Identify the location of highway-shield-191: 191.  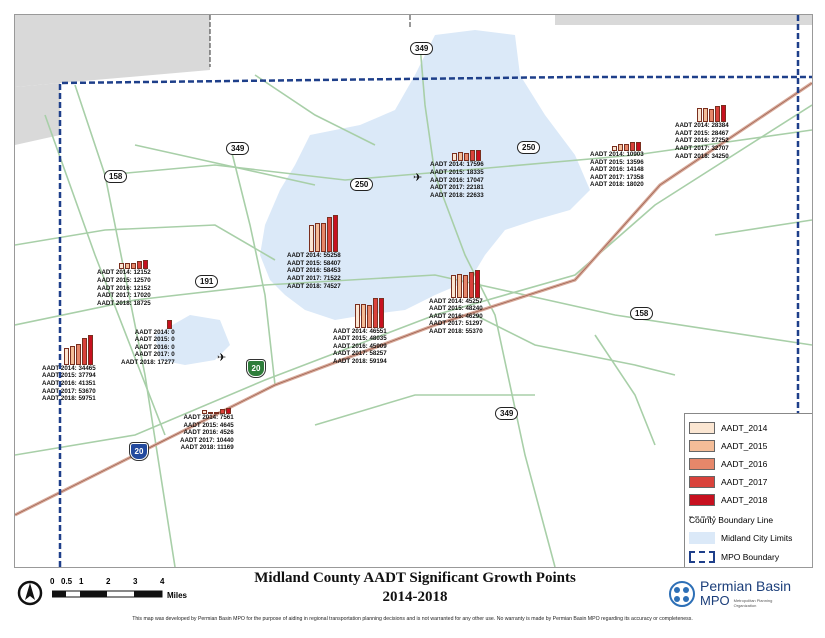
(207, 281).